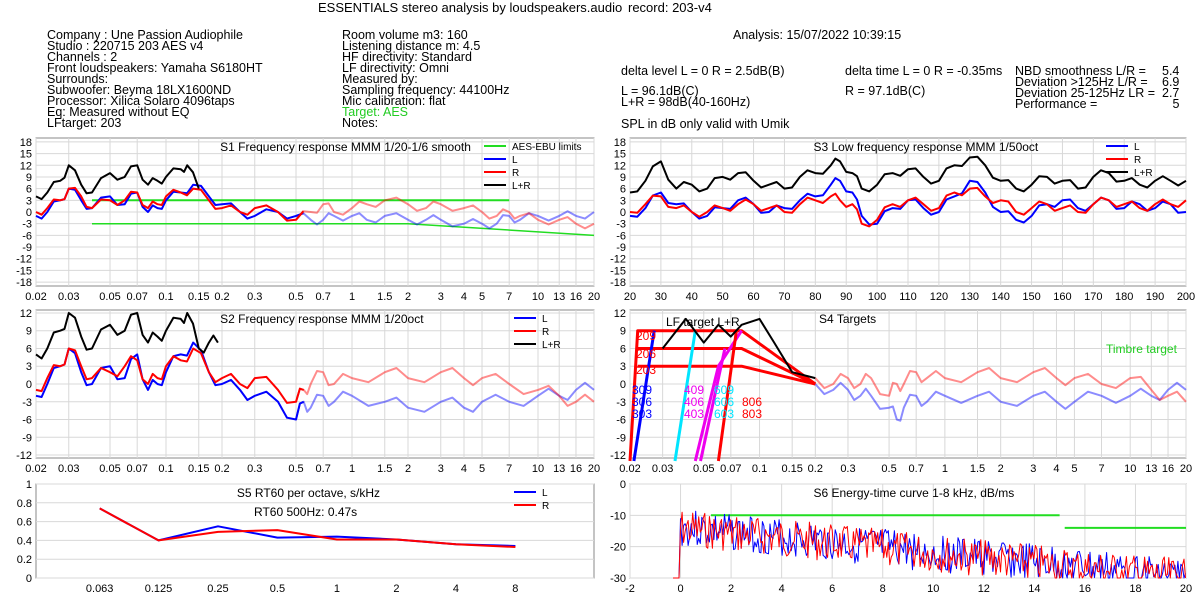  Describe the element at coordinates (395, 68) in the screenshot. I see `info-lf-directivity: LF directivity: Omni` at that location.